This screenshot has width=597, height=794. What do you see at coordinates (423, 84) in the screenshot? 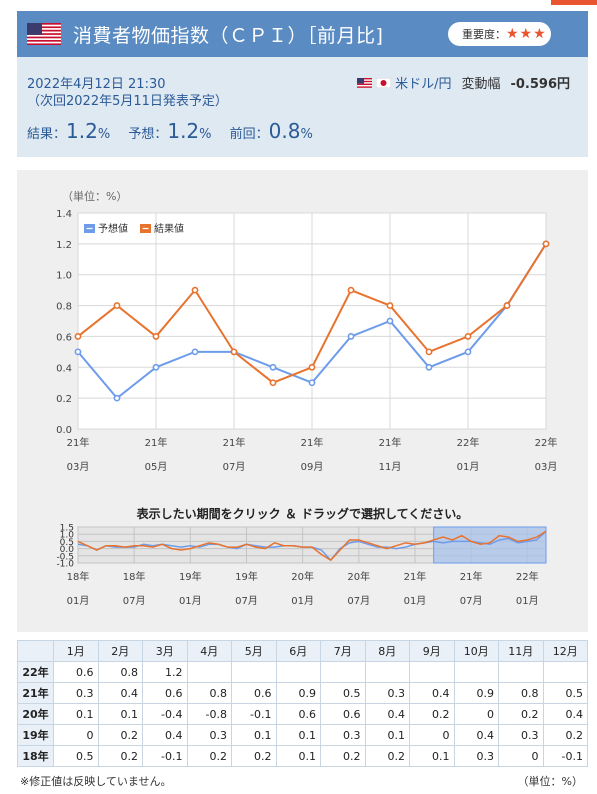
I see `currency-pair-link: 米ドル/円` at bounding box center [423, 84].